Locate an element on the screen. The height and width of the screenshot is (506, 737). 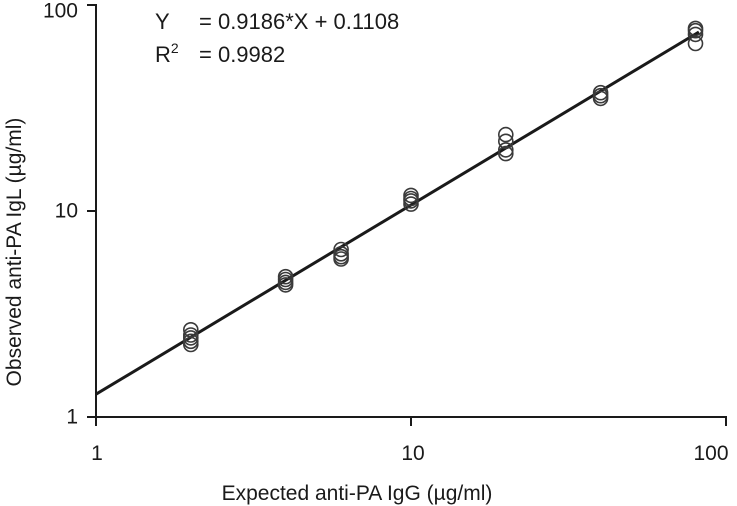
y-axis-ticks: 1 10 100 is located at coordinates (69, 214).